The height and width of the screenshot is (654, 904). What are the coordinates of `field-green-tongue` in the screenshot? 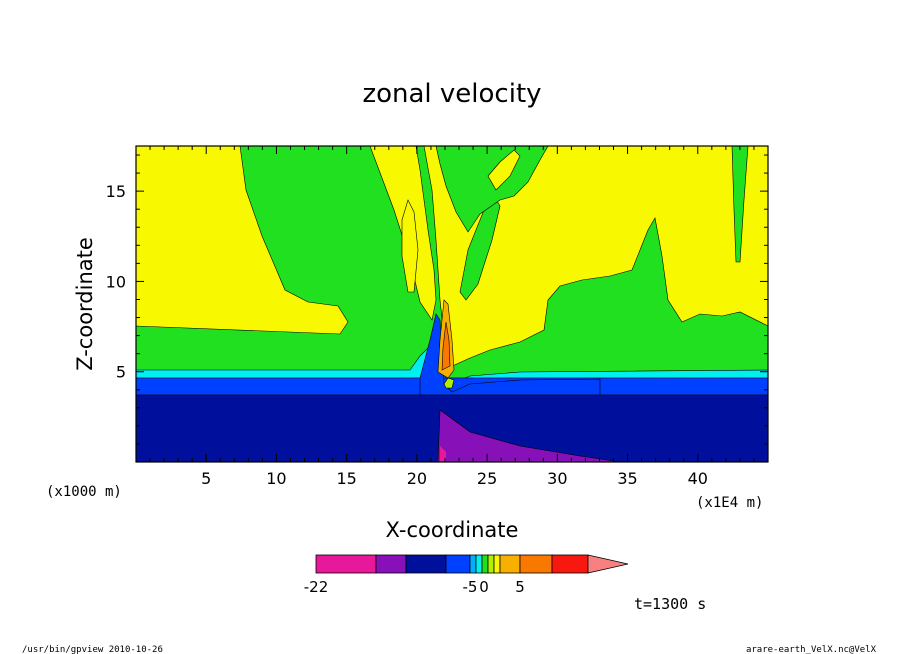 It's located at (480, 248).